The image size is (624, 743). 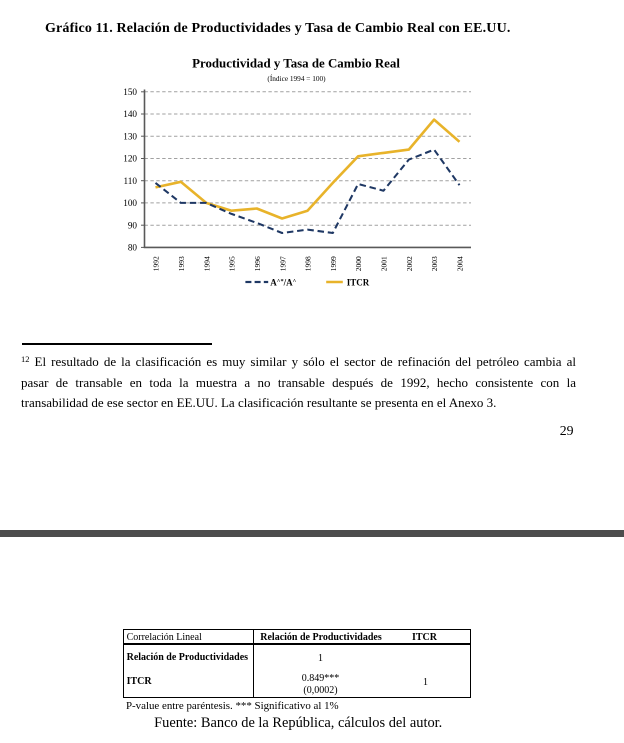 What do you see at coordinates (296, 64) in the screenshot?
I see `svg-text:Productividad y Tasa de Cambio: Productividad y Tasa de Cambio Real` at bounding box center [296, 64].